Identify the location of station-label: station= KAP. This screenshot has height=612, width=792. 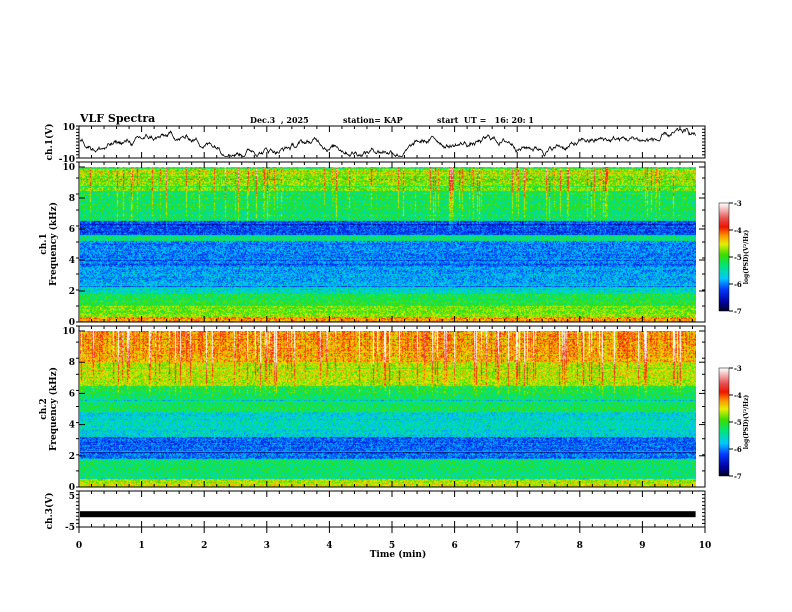
(373, 120).